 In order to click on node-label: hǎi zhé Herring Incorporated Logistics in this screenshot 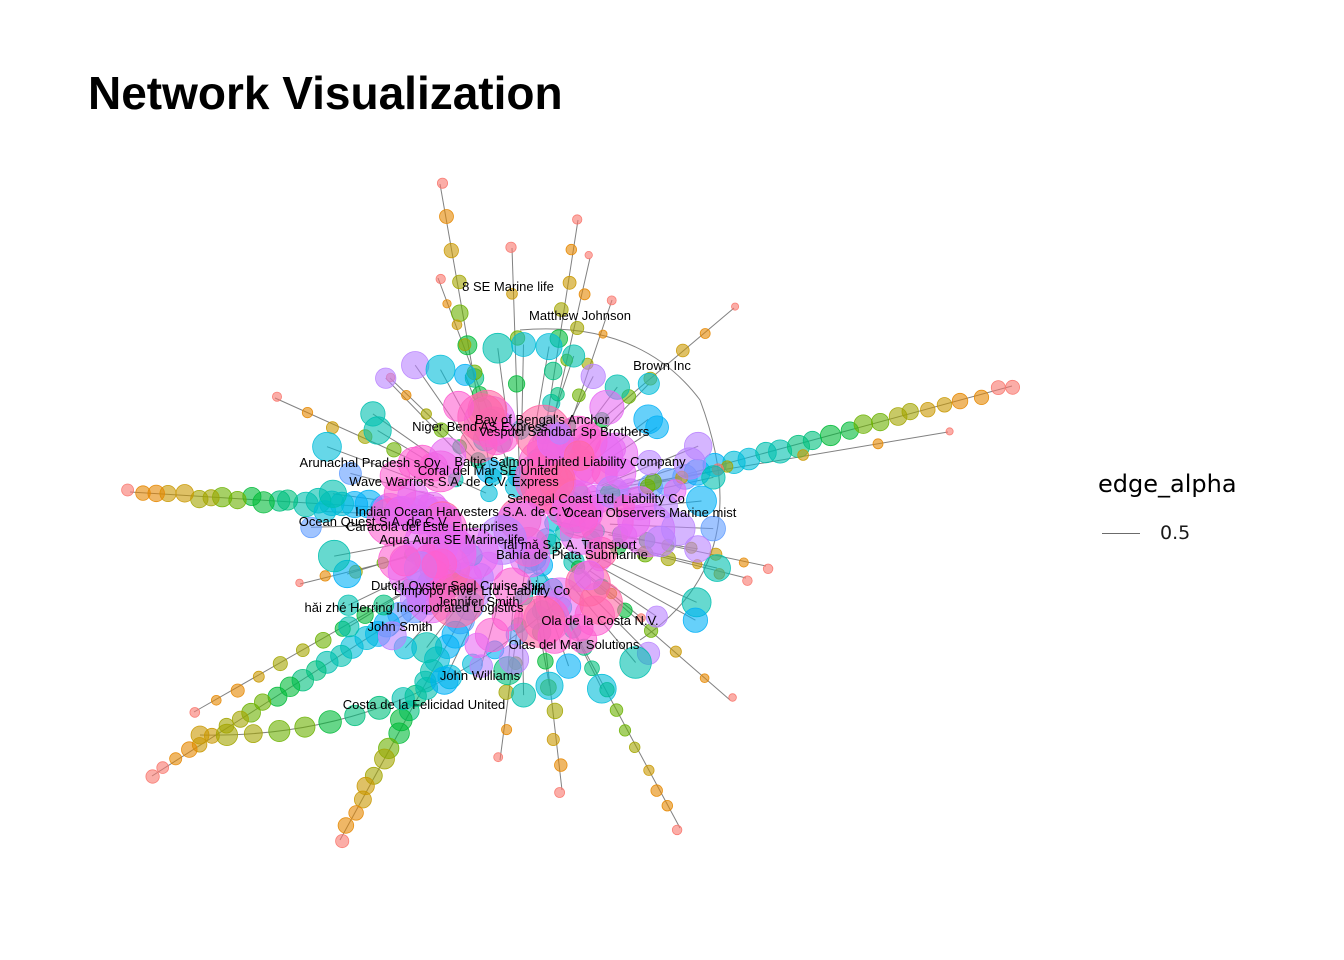, I will do `click(414, 607)`.